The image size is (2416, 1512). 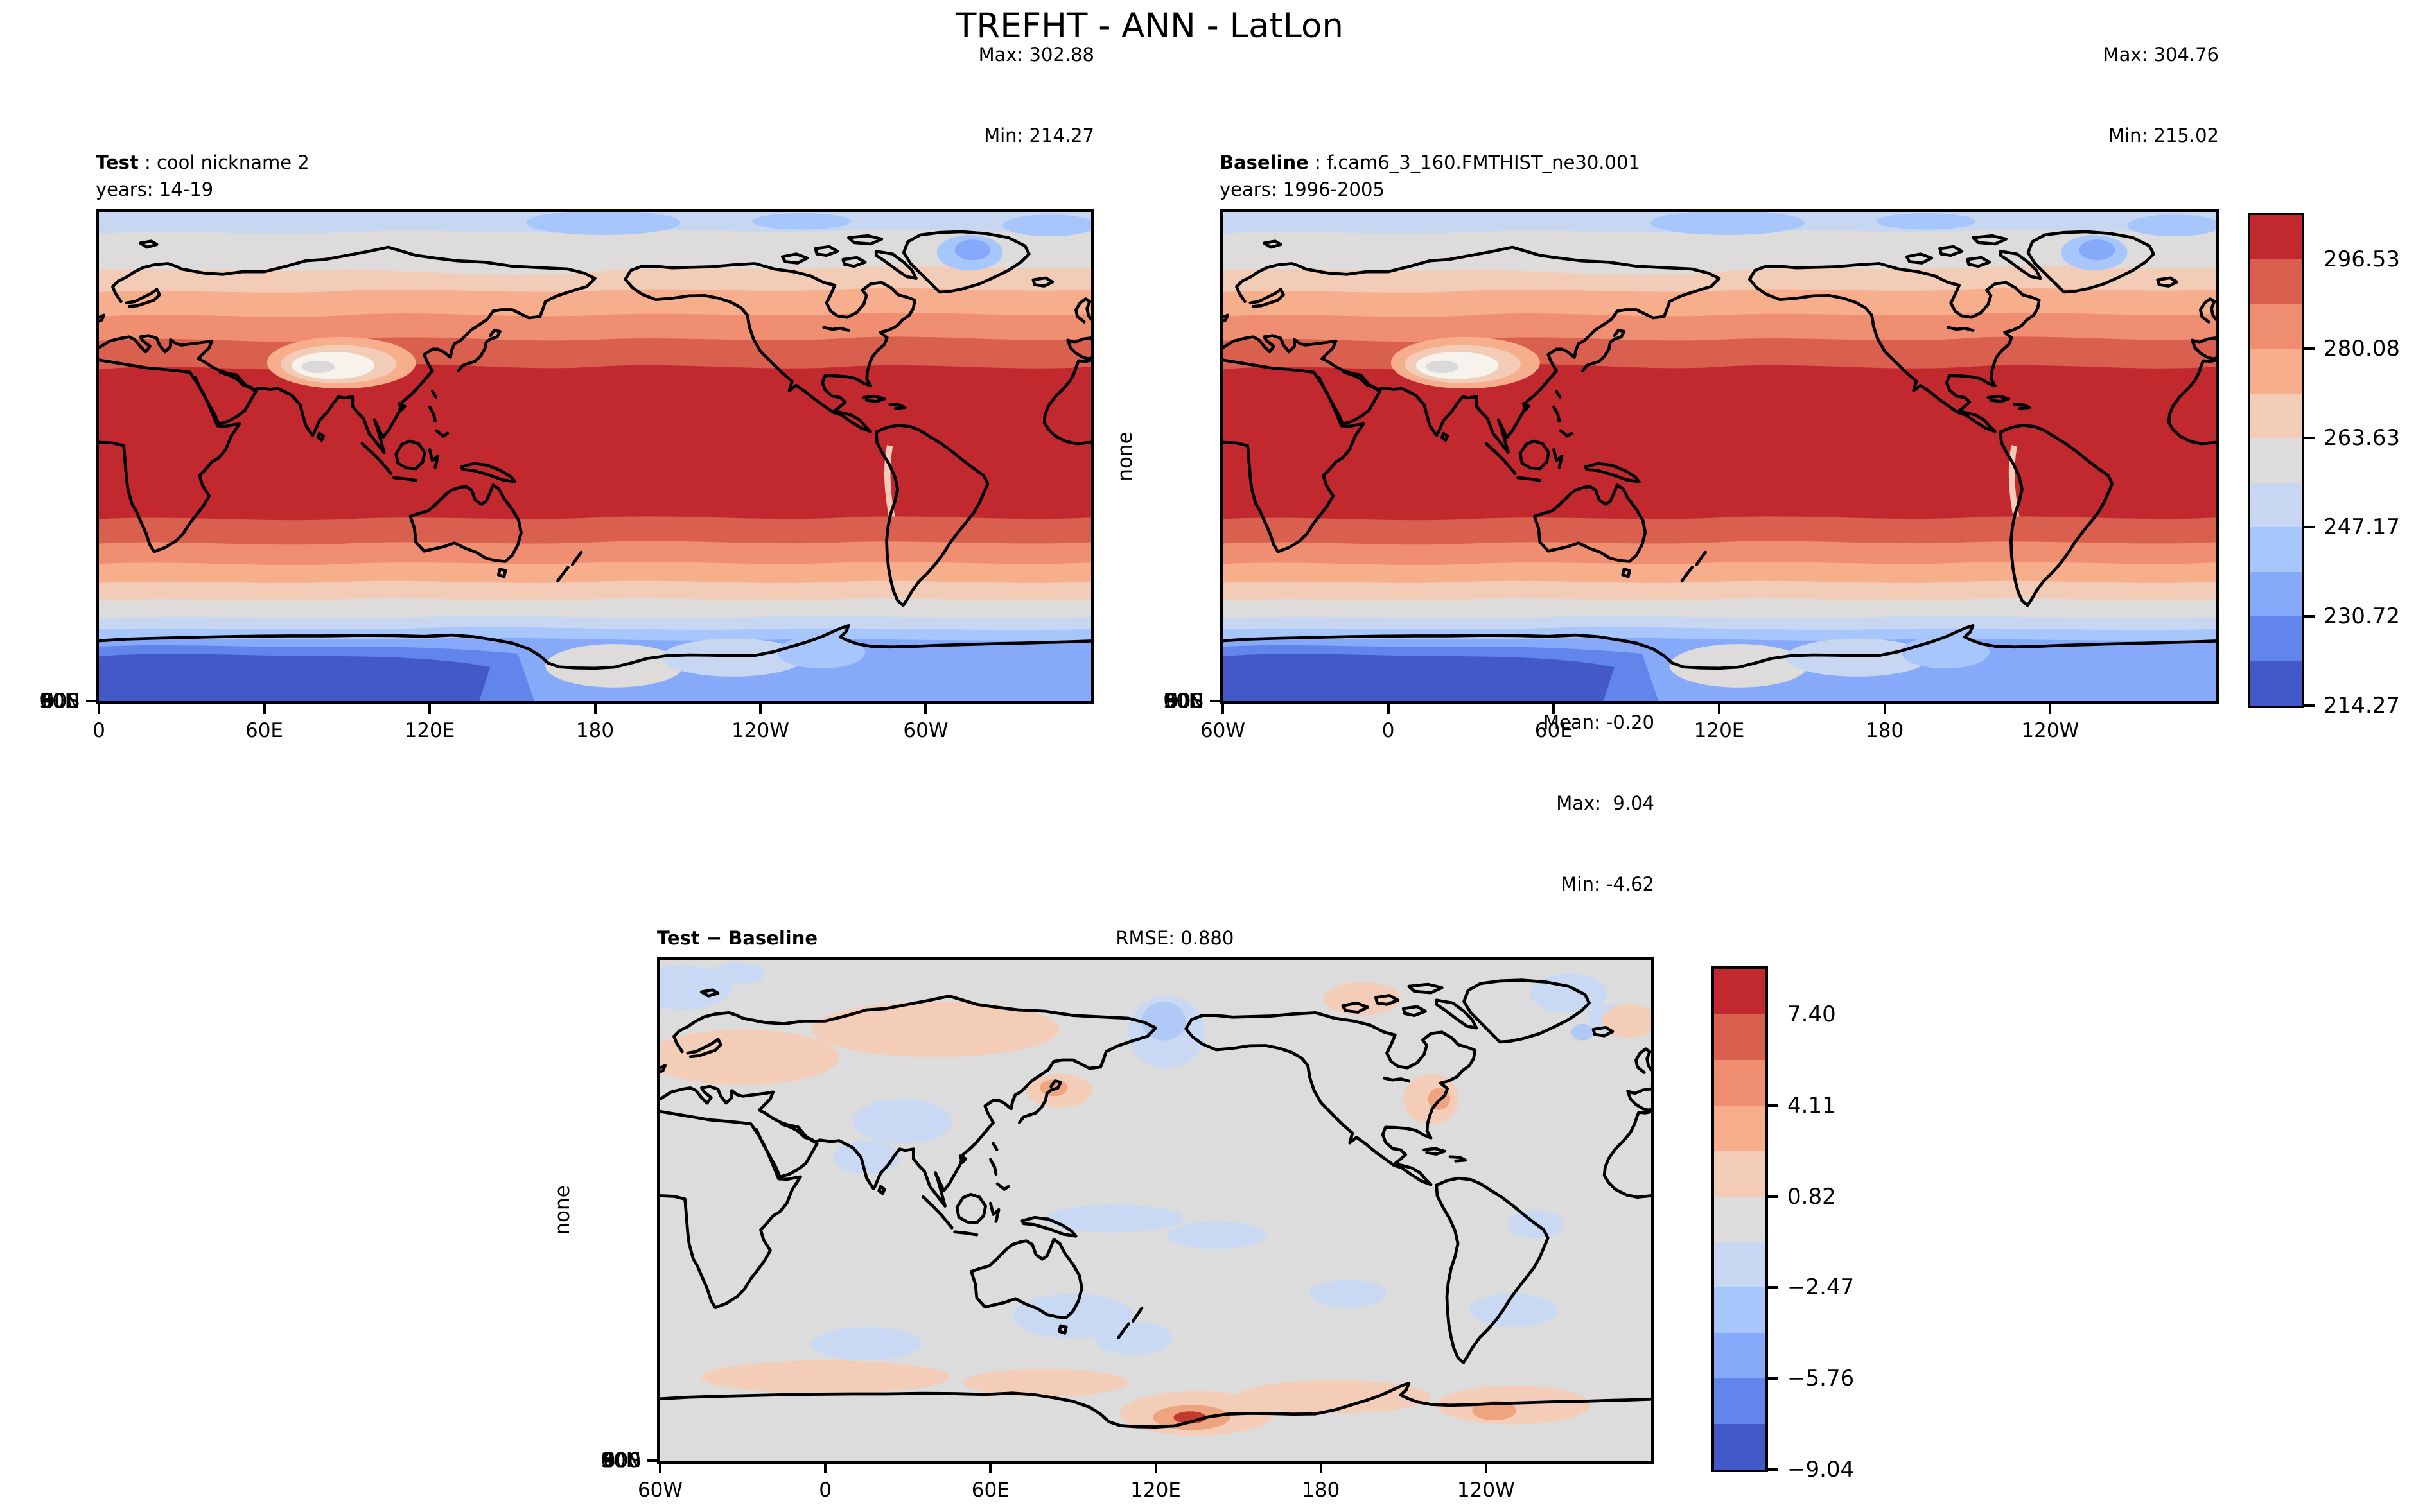 What do you see at coordinates (1125, 456) in the screenshot?
I see `baseline-ylabel: none` at bounding box center [1125, 456].